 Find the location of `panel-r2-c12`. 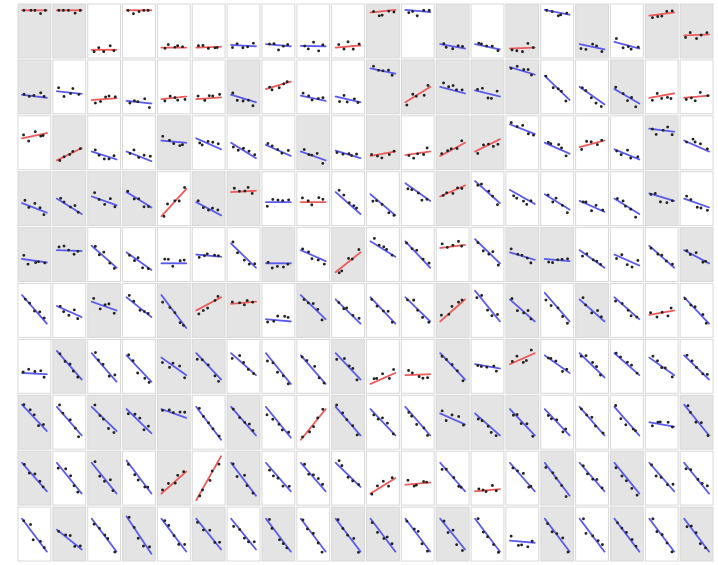

panel-r2-c12 is located at coordinates (417, 87).